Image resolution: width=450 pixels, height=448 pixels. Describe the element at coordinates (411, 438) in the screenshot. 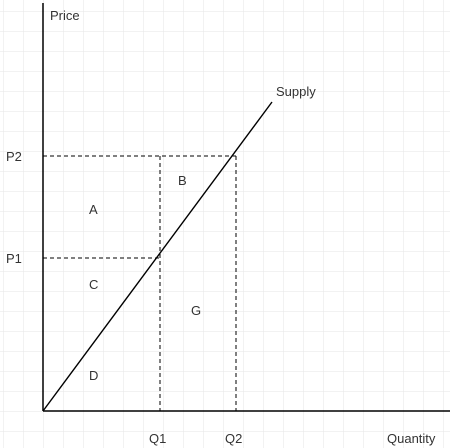

I see `x-axis-label: Quantity` at that location.